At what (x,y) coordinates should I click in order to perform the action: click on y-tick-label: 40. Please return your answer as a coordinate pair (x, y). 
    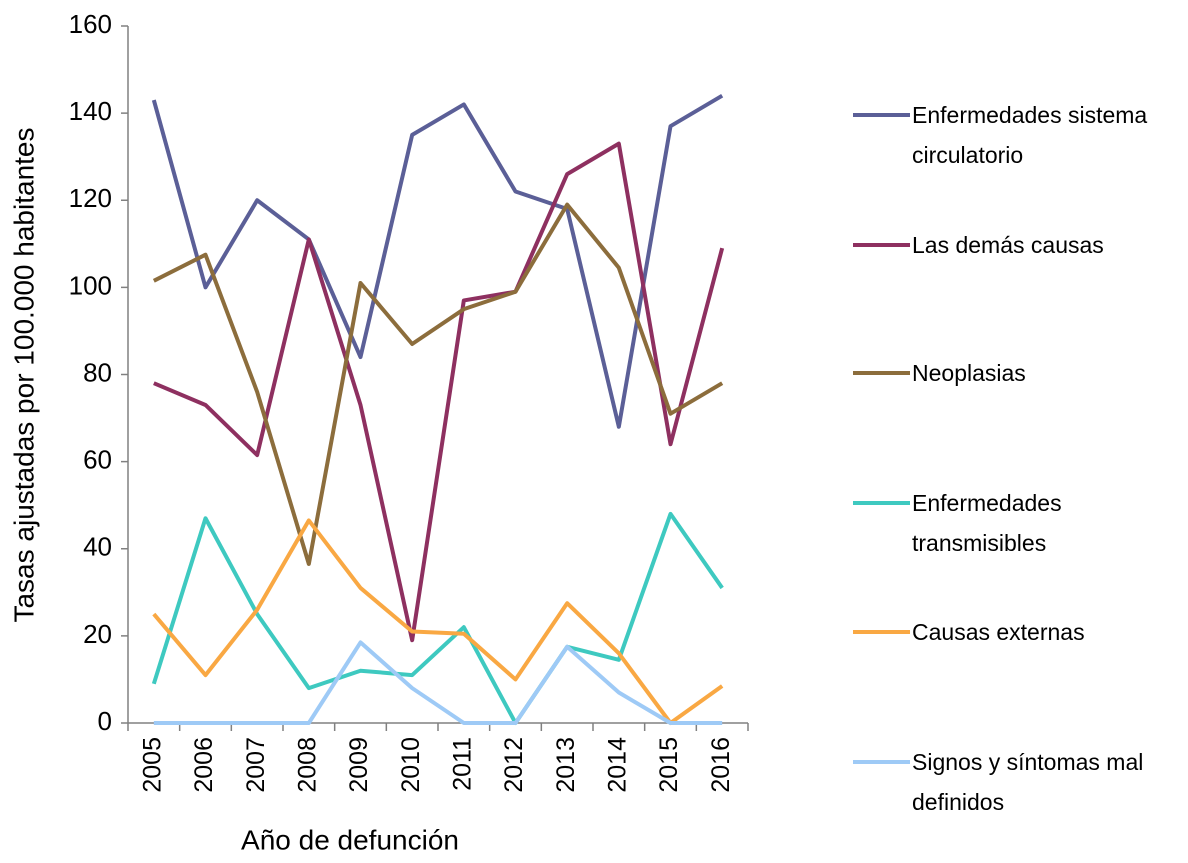
    Looking at the image, I should click on (97, 547).